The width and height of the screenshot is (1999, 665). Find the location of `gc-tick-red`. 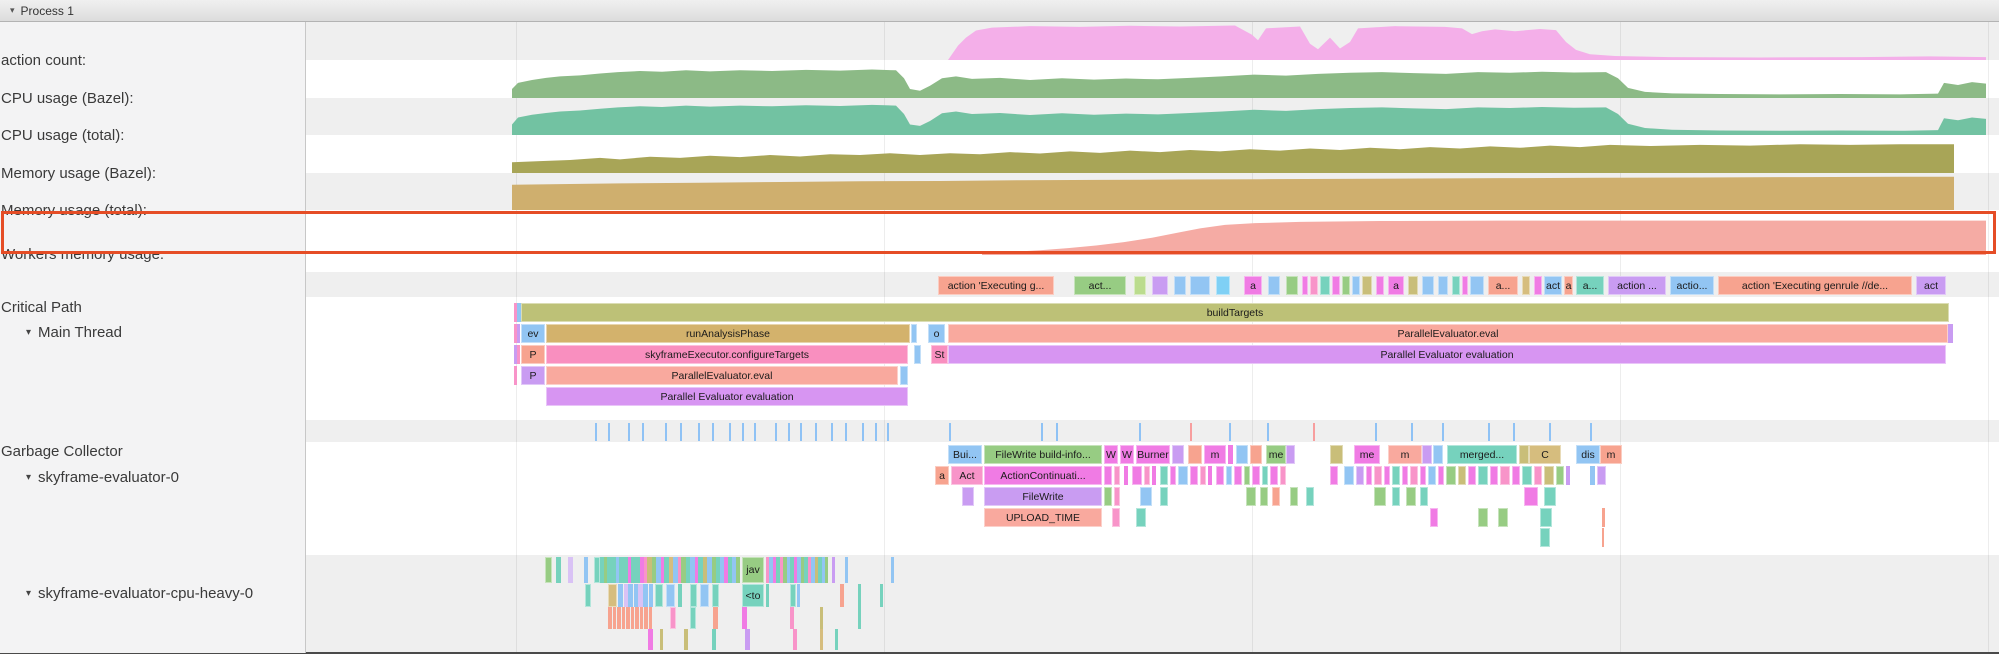

gc-tick-red is located at coordinates (1191, 432).